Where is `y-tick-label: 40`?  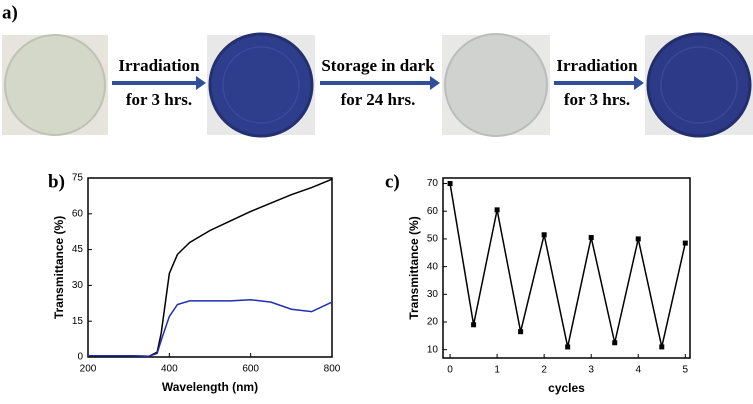 y-tick-label: 40 is located at coordinates (433, 266).